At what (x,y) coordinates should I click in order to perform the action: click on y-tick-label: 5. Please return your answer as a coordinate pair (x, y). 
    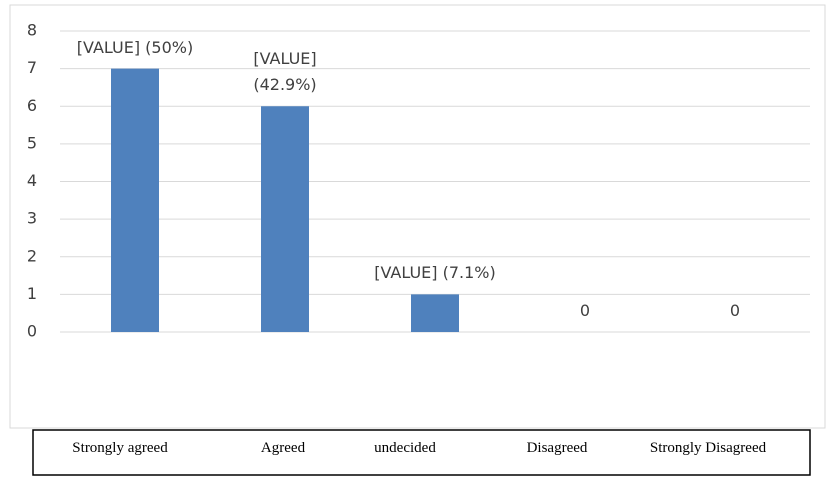
    Looking at the image, I should click on (32, 142).